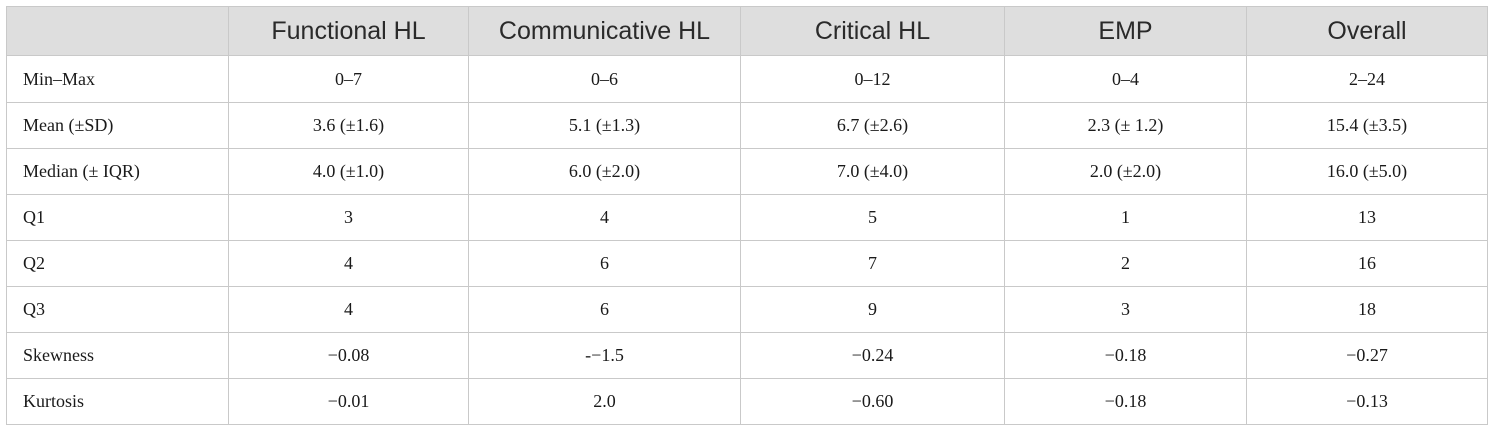 The image size is (1494, 434). I want to click on table-cell: 13, so click(1367, 217).